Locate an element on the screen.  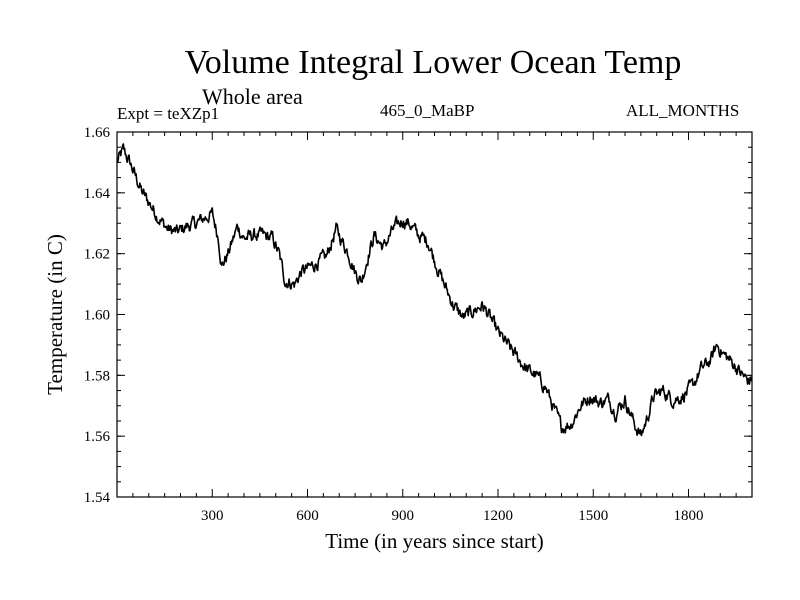
y-tick-label: 1.60 is located at coordinates (97, 316).